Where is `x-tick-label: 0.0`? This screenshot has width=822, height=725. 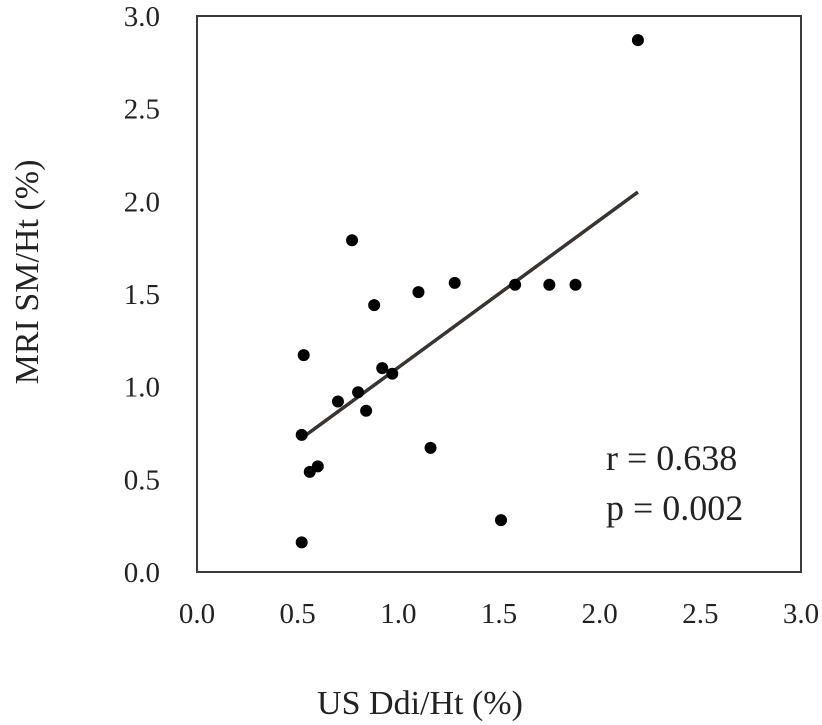 x-tick-label: 0.0 is located at coordinates (197, 614).